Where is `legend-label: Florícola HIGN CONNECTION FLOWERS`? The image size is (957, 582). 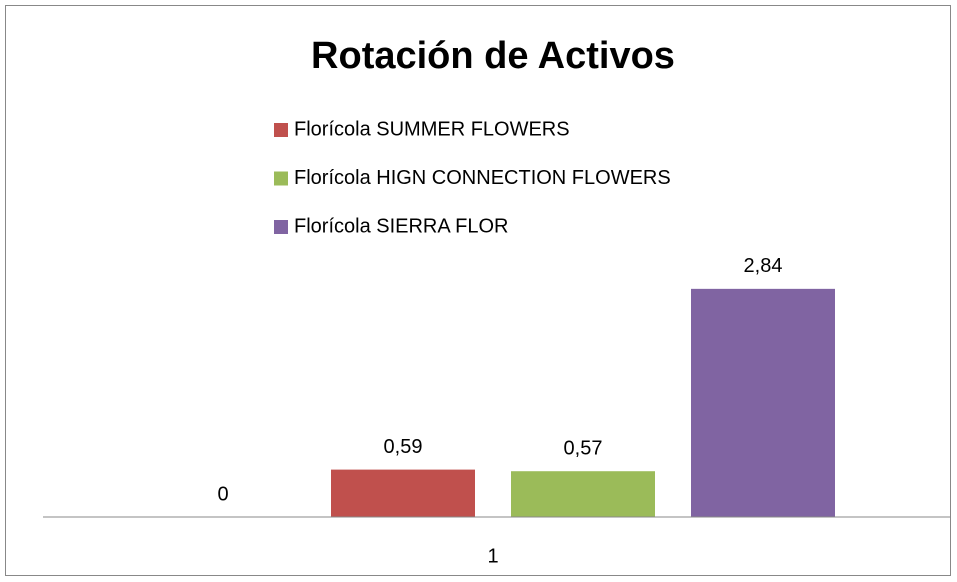
legend-label: Florícola HIGN CONNECTION FLOWERS is located at coordinates (482, 178).